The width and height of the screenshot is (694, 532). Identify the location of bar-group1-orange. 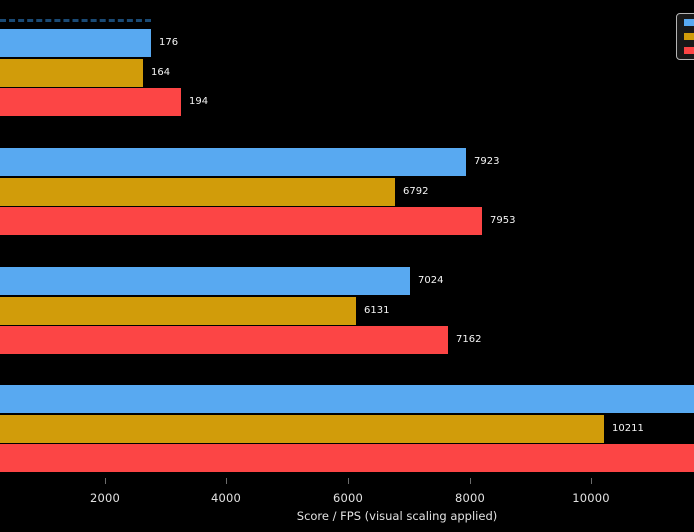
(71, 72).